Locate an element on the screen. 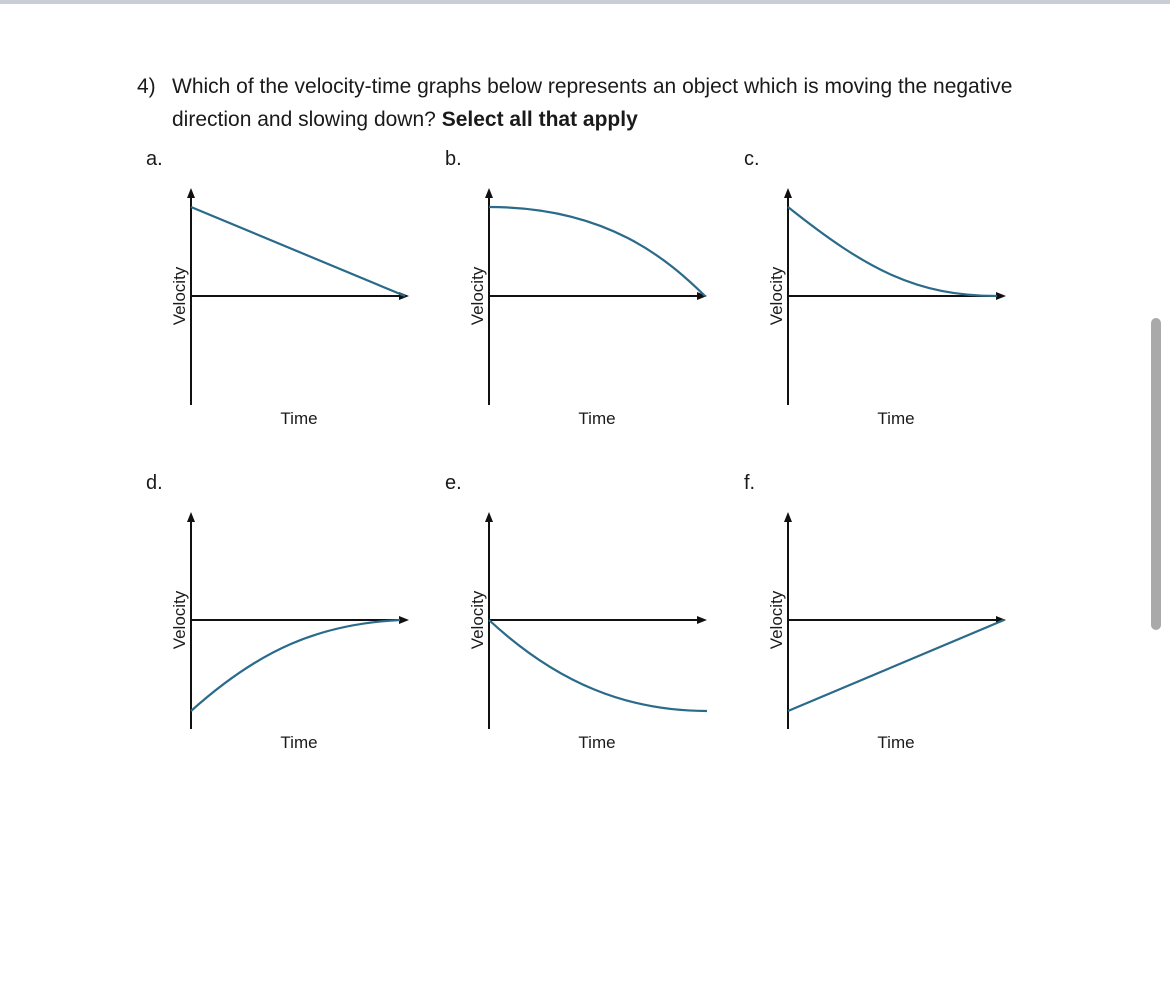 The width and height of the screenshot is (1170, 995). graph-c: Velocity Time is located at coordinates (886, 308).